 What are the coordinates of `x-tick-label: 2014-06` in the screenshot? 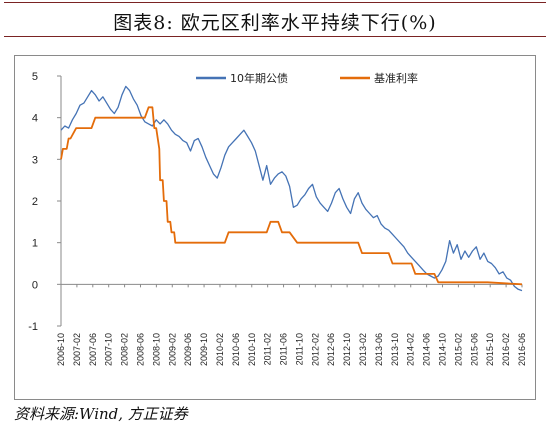 It's located at (427, 349).